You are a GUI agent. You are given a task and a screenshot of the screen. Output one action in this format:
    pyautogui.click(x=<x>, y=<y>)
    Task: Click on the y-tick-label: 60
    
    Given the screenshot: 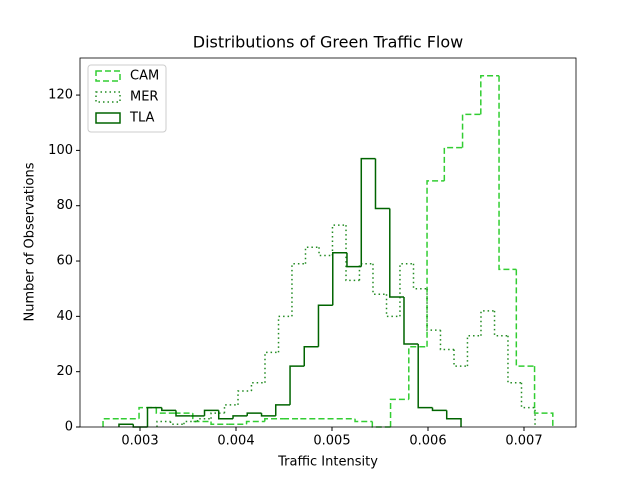 What is the action you would take?
    pyautogui.click(x=64, y=261)
    